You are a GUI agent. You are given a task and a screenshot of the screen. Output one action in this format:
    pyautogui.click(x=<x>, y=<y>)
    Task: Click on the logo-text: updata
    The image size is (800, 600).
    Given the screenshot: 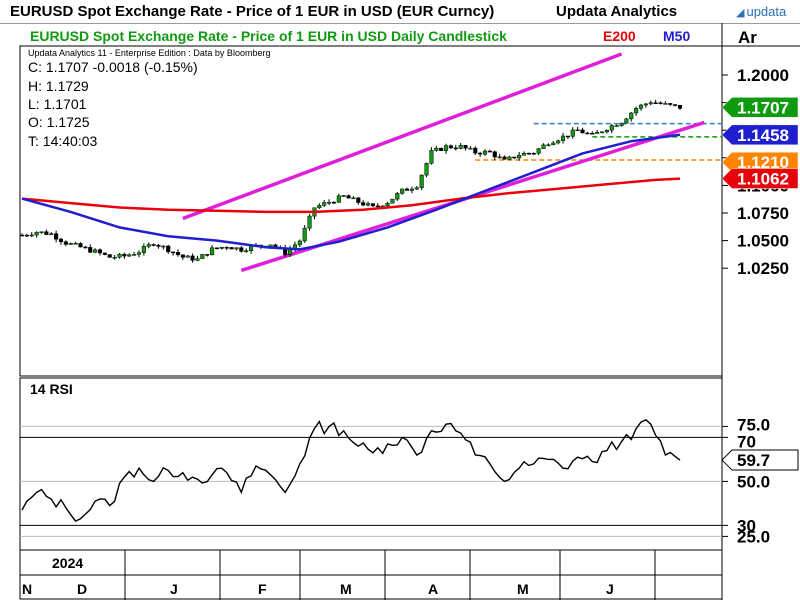 What is the action you would take?
    pyautogui.click(x=766, y=11)
    